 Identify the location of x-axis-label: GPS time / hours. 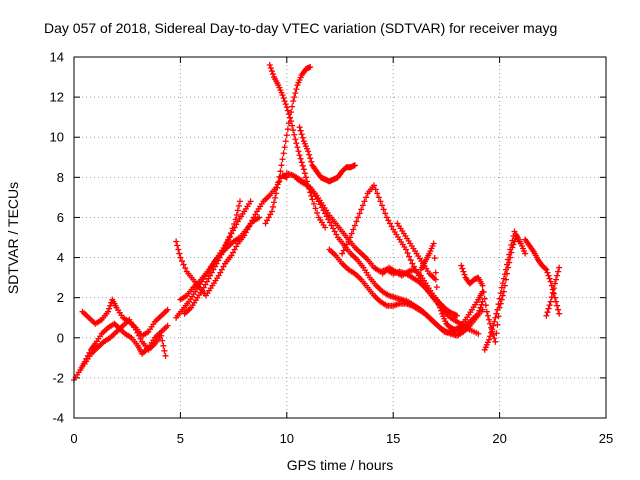
(340, 465).